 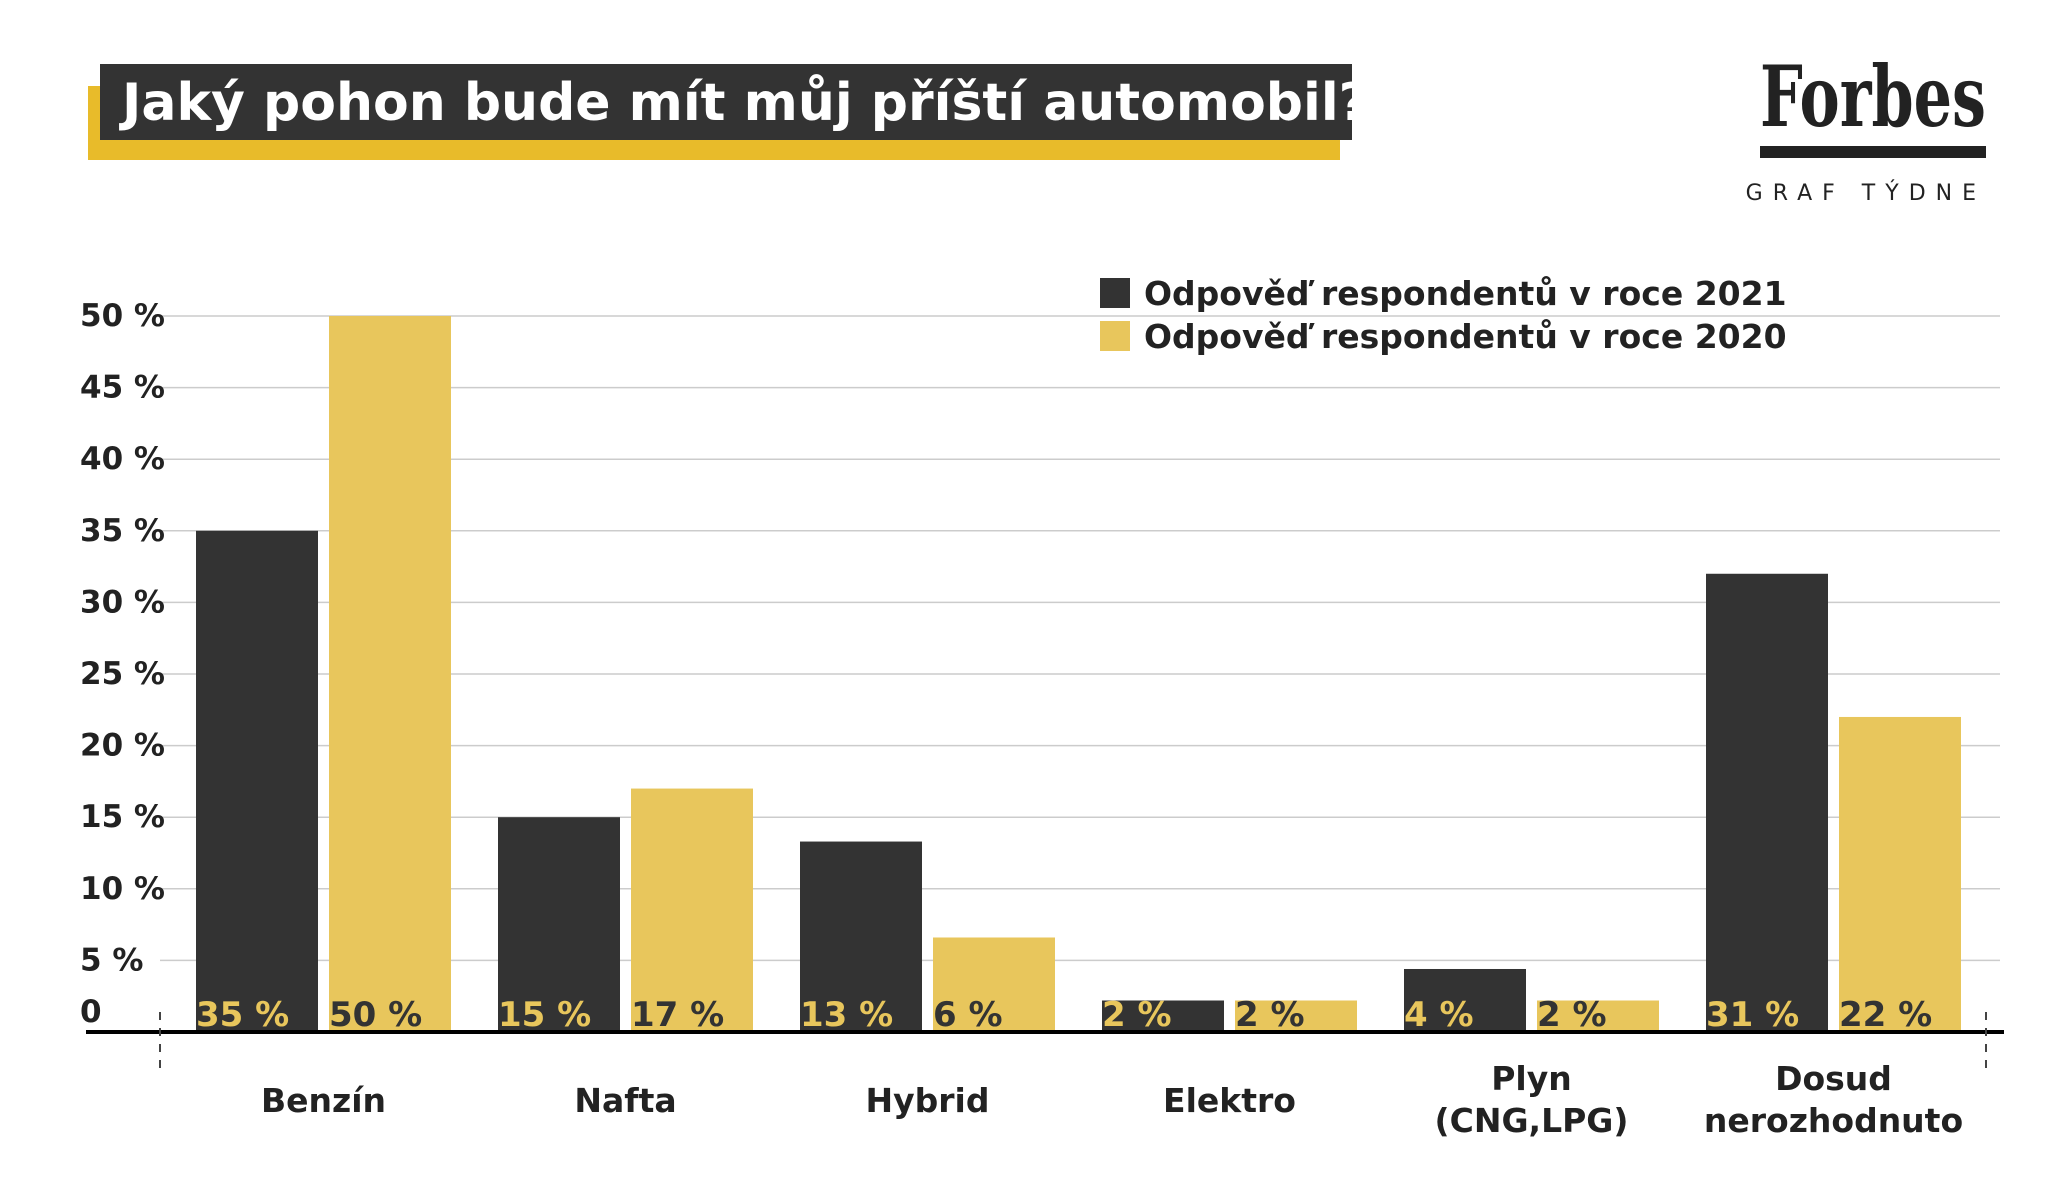 I want to click on bar-value-label: 17 %, so click(x=677, y=1015).